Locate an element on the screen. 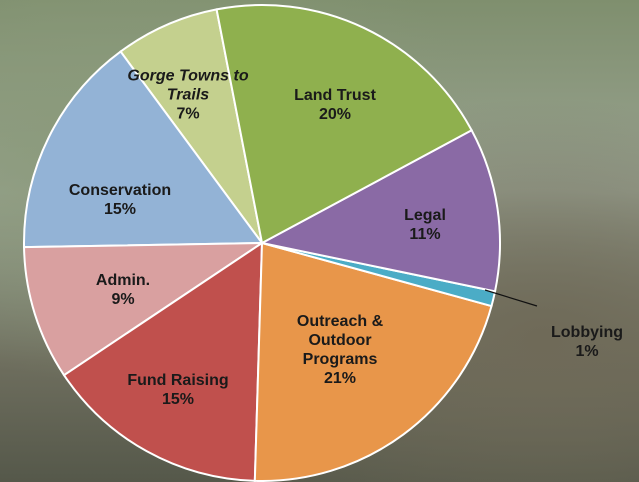 This screenshot has height=482, width=639. category-label: Legal is located at coordinates (425, 215).